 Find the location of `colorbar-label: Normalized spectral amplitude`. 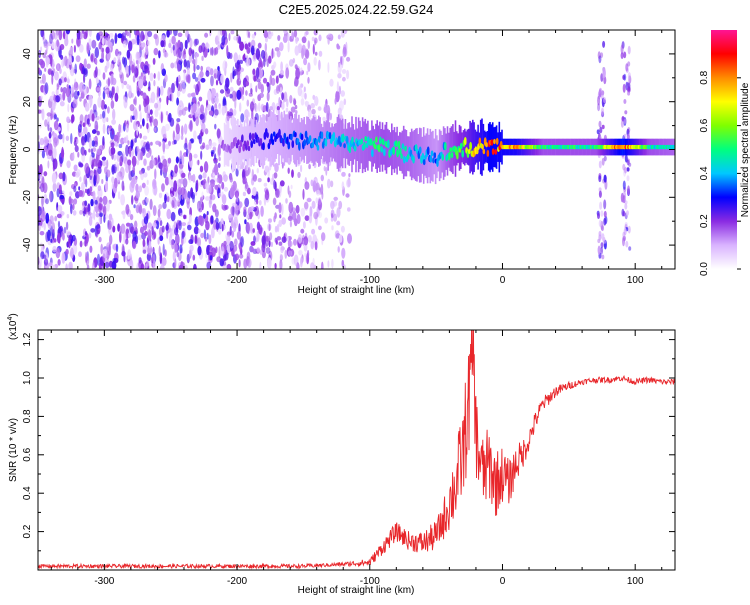

colorbar-label: Normalized spectral amplitude is located at coordinates (745, 149).